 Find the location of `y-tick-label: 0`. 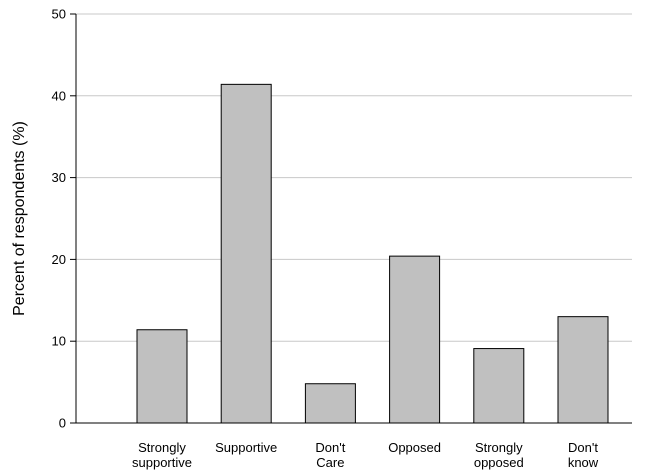

y-tick-label: 0 is located at coordinates (62, 423).